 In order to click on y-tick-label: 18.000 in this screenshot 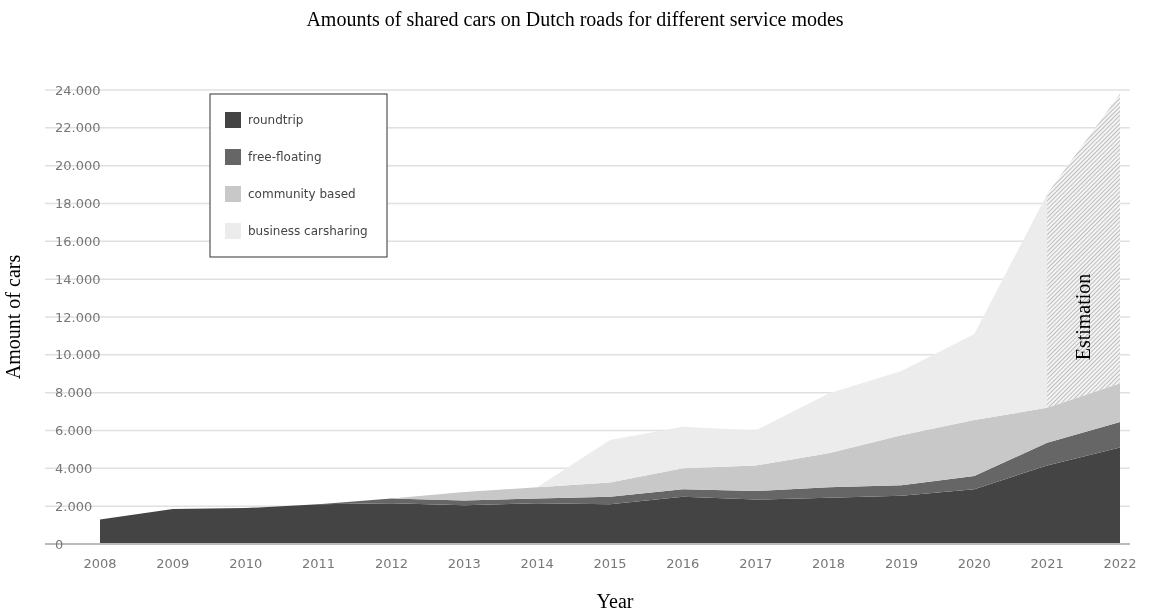, I will do `click(78, 204)`.